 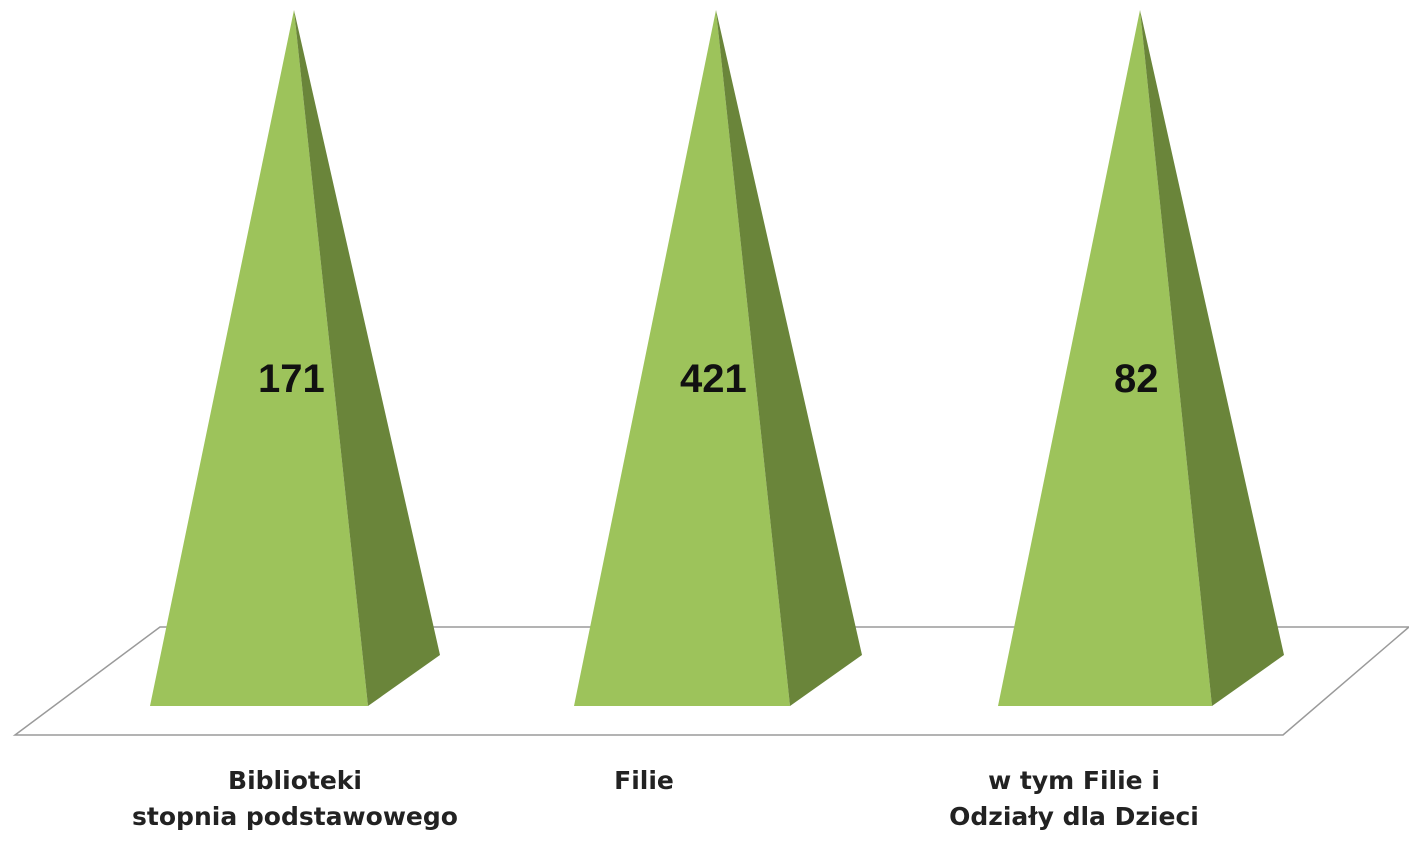 What do you see at coordinates (1074, 780) in the screenshot?
I see `category-label-2-line-1: w tym Filie i` at bounding box center [1074, 780].